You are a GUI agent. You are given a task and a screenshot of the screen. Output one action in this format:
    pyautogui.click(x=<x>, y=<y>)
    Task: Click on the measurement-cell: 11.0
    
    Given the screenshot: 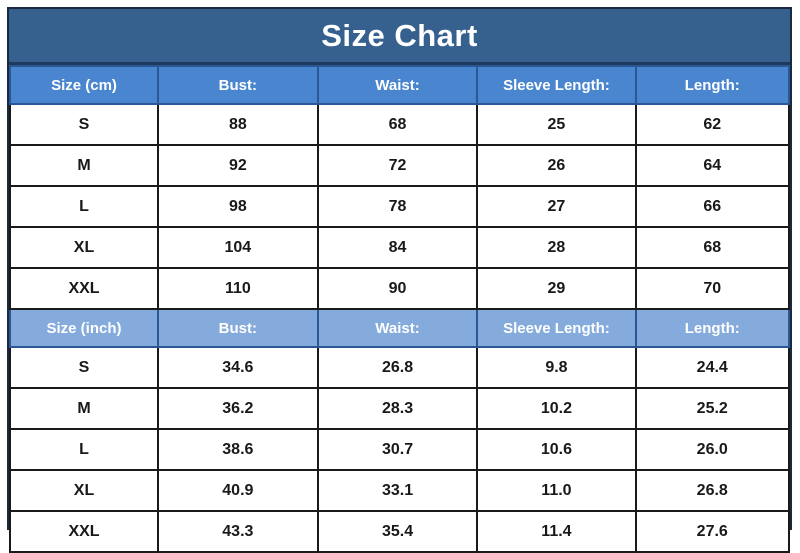 What is the action you would take?
    pyautogui.click(x=556, y=490)
    